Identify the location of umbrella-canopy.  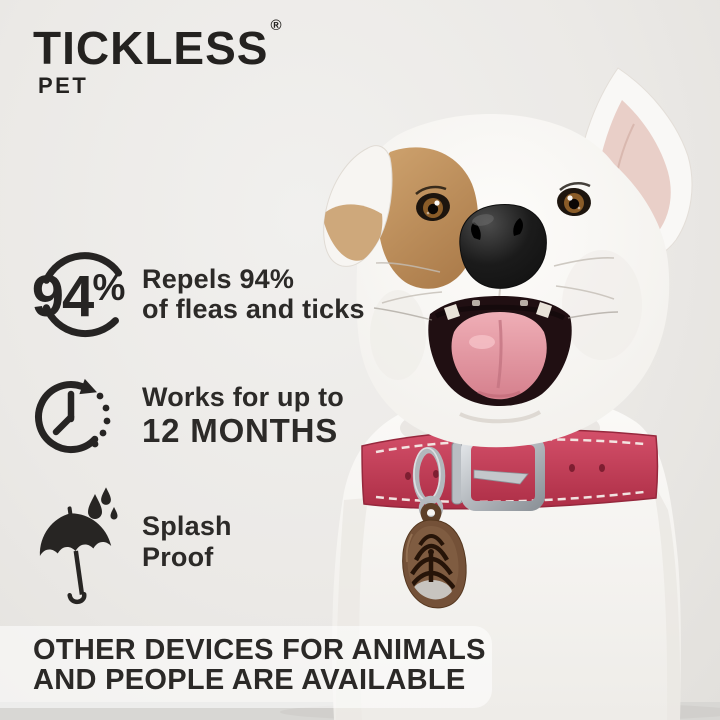
(75, 535).